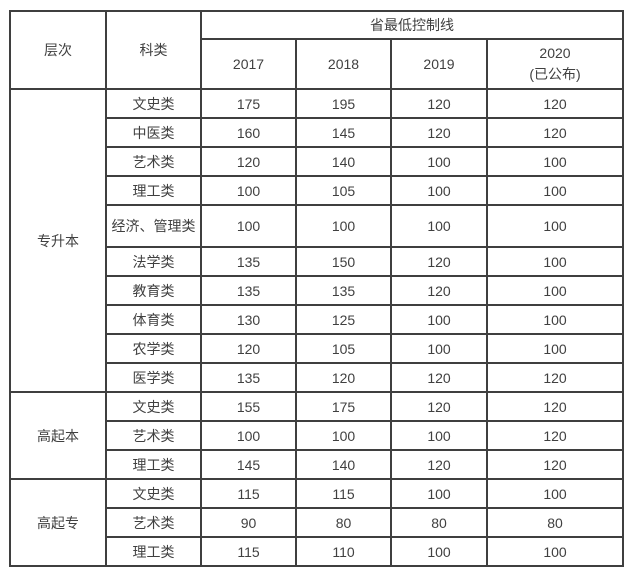  Describe the element at coordinates (153, 132) in the screenshot. I see `category-cell: 中医类` at that location.